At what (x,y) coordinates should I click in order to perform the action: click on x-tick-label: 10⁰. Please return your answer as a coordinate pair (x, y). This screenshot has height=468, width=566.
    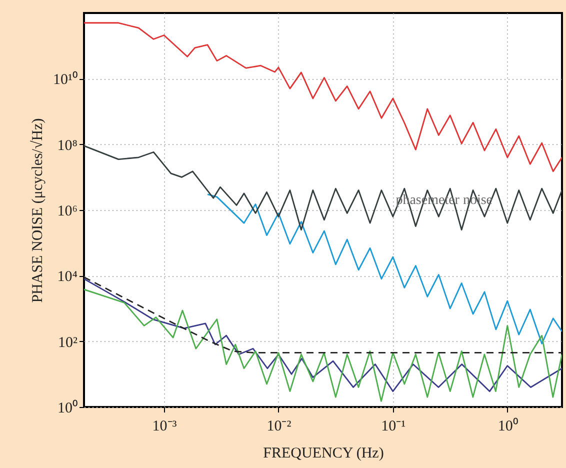
    Looking at the image, I should click on (508, 426).